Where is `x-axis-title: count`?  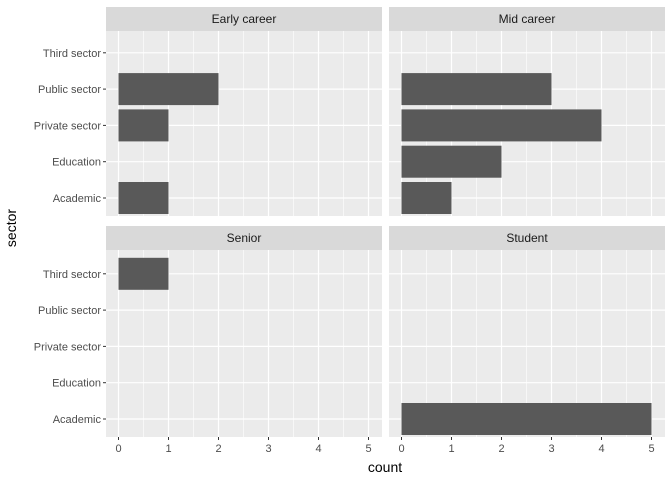 x-axis-title: count is located at coordinates (385, 467).